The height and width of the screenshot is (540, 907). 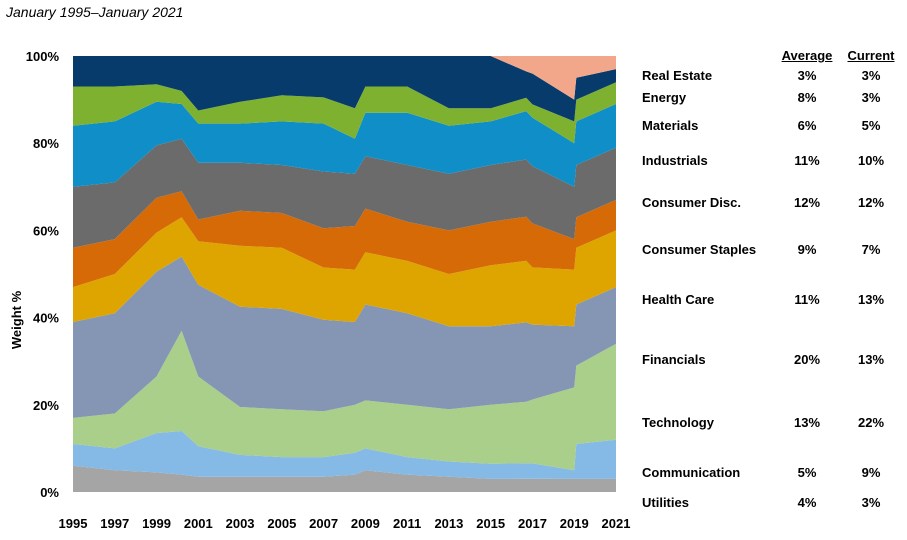 What do you see at coordinates (490, 523) in the screenshot?
I see `x-tick-label: 2015` at bounding box center [490, 523].